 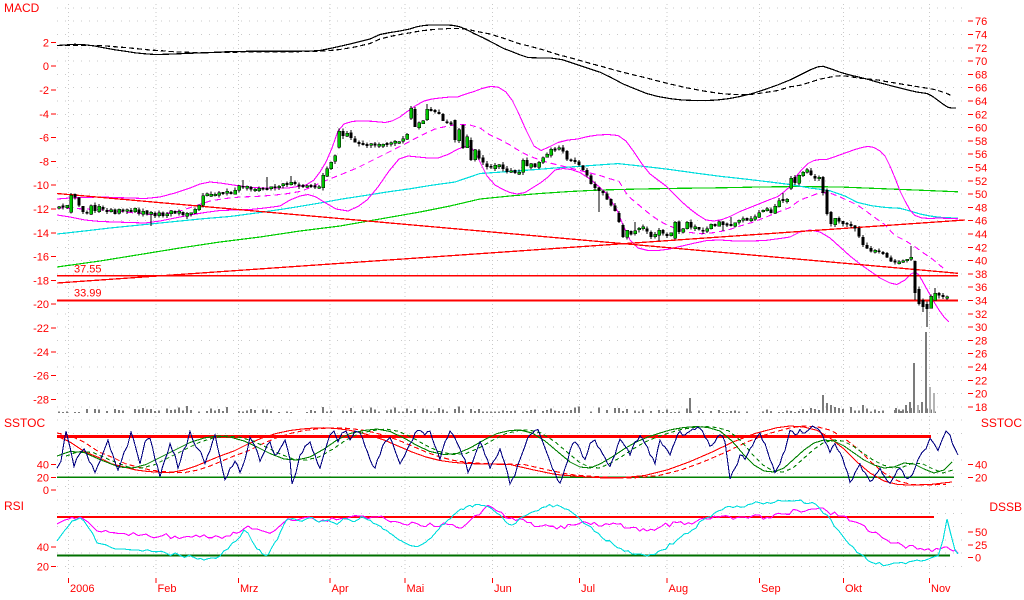 I want to click on svg-text: -2, so click(x=44, y=91).